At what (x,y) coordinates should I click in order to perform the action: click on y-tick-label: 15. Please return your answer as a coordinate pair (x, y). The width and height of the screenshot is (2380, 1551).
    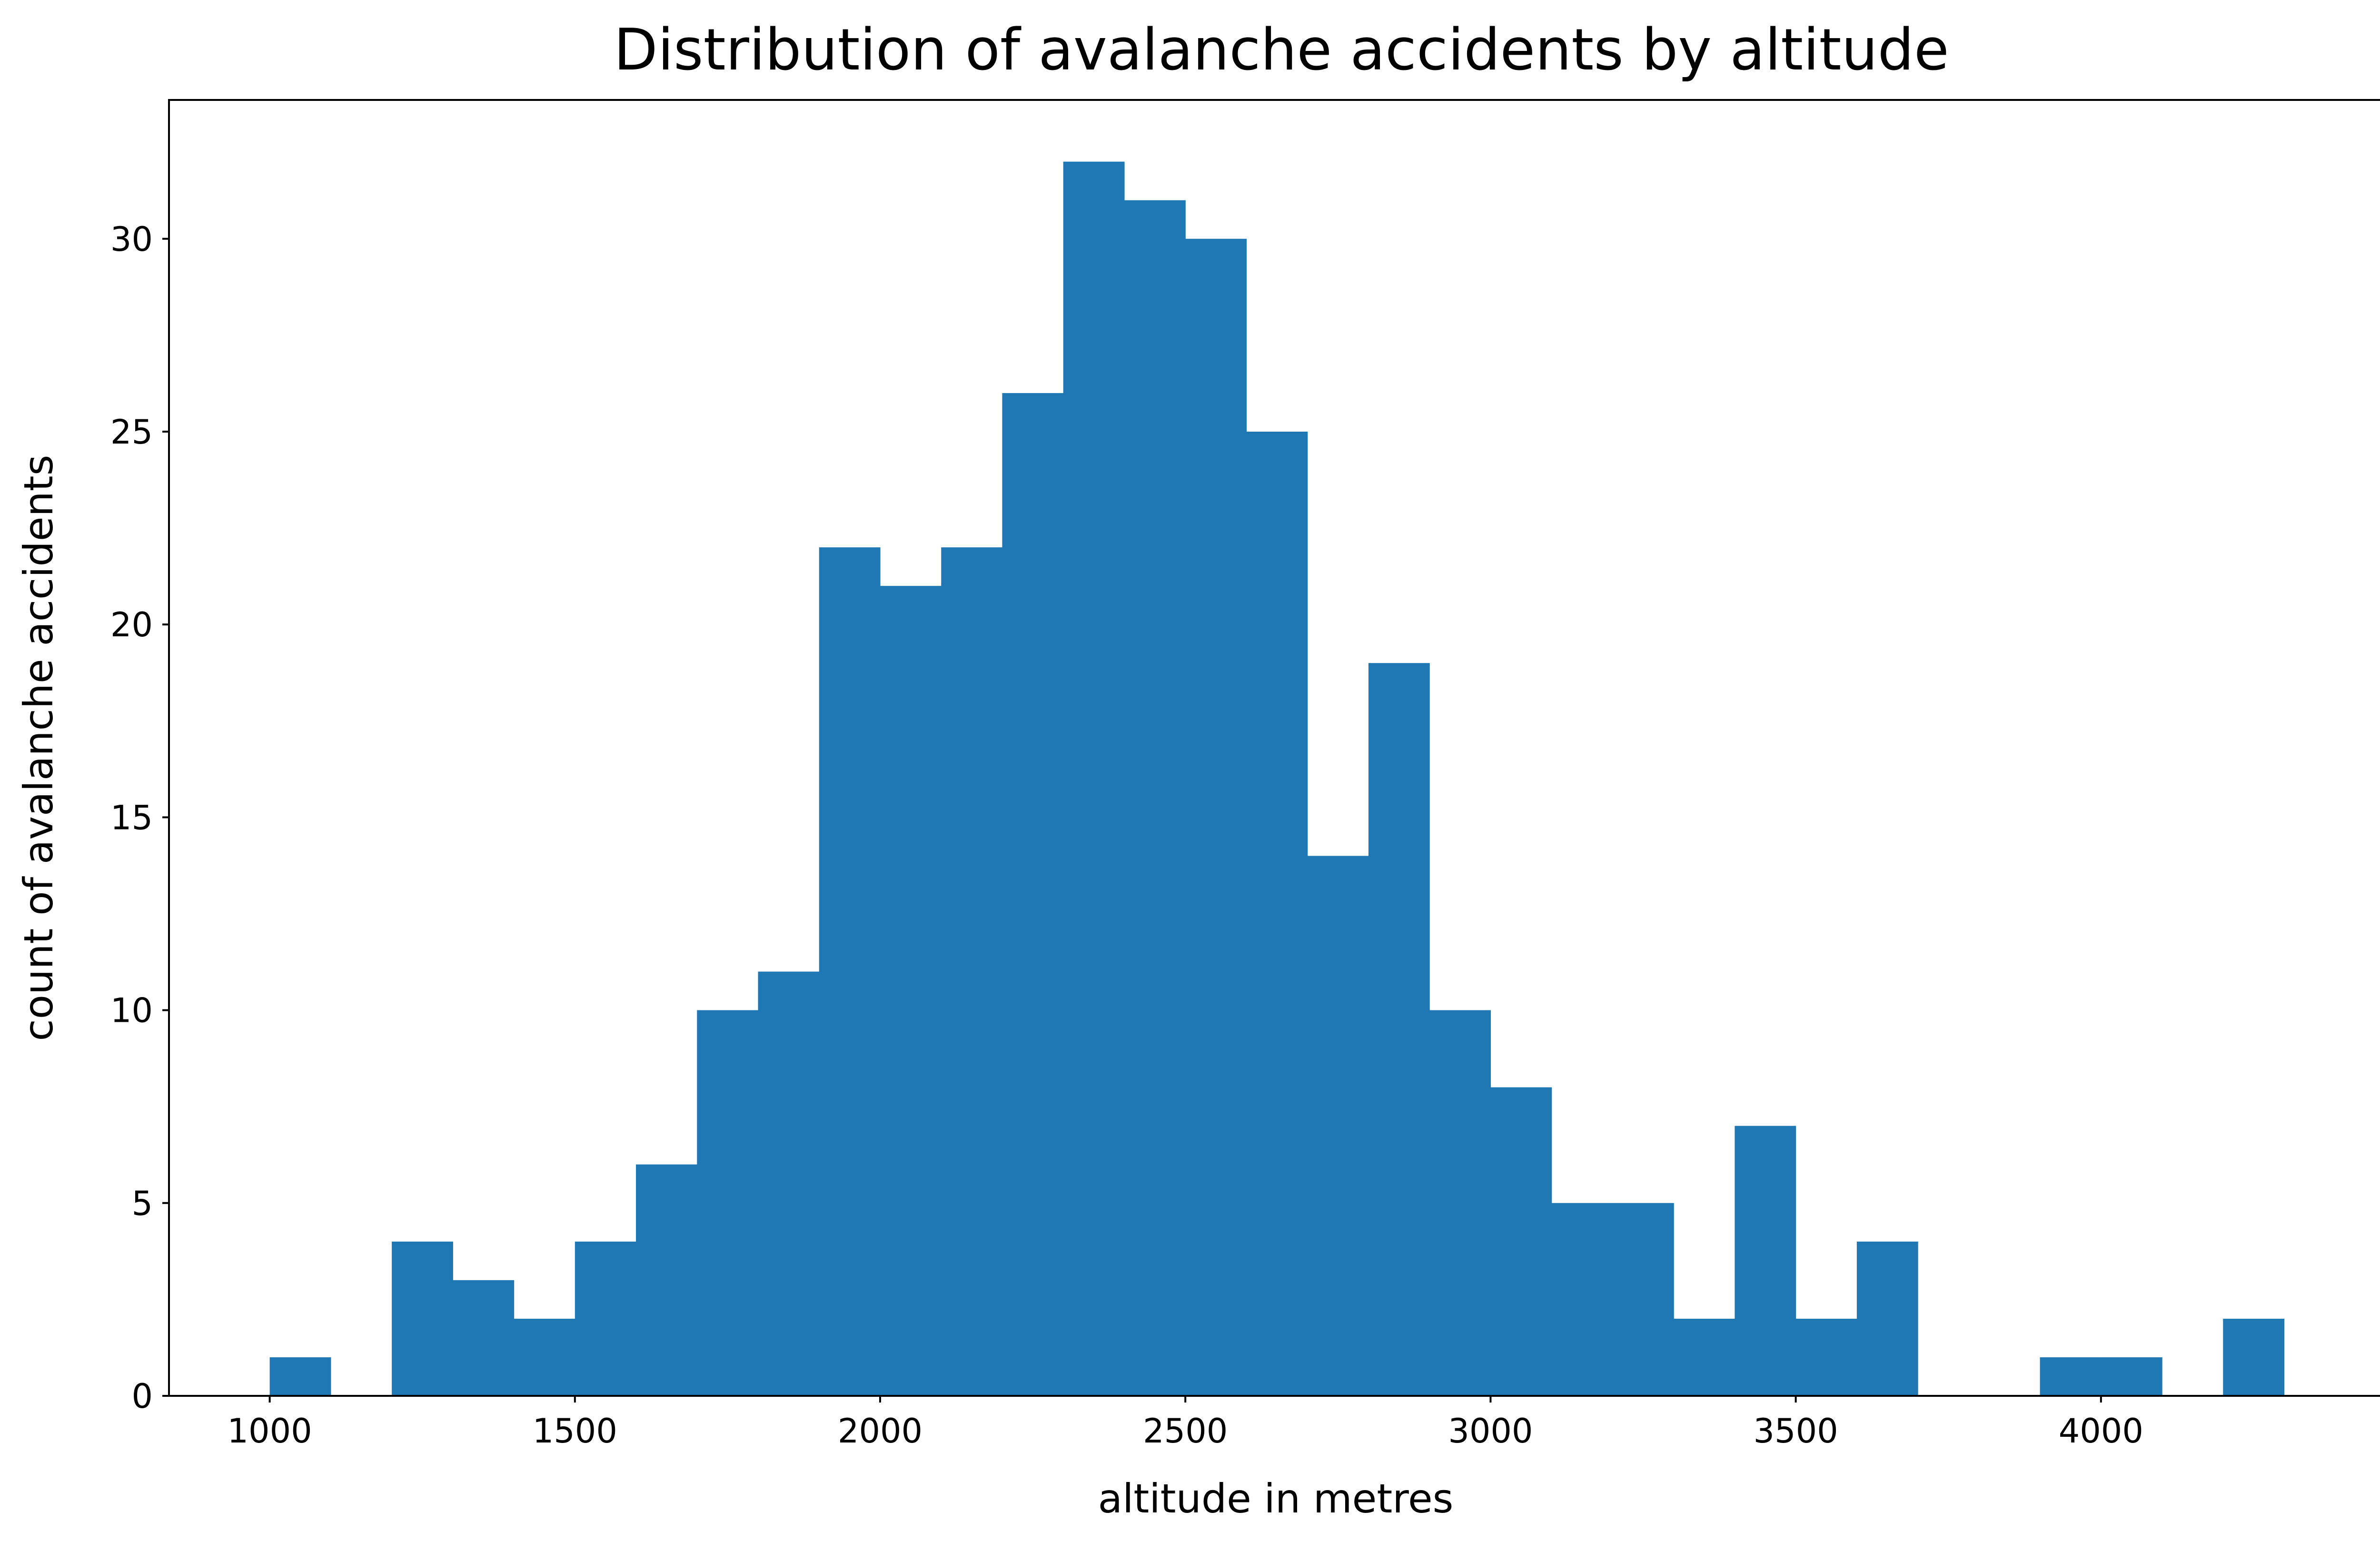
    Looking at the image, I should click on (131, 817).